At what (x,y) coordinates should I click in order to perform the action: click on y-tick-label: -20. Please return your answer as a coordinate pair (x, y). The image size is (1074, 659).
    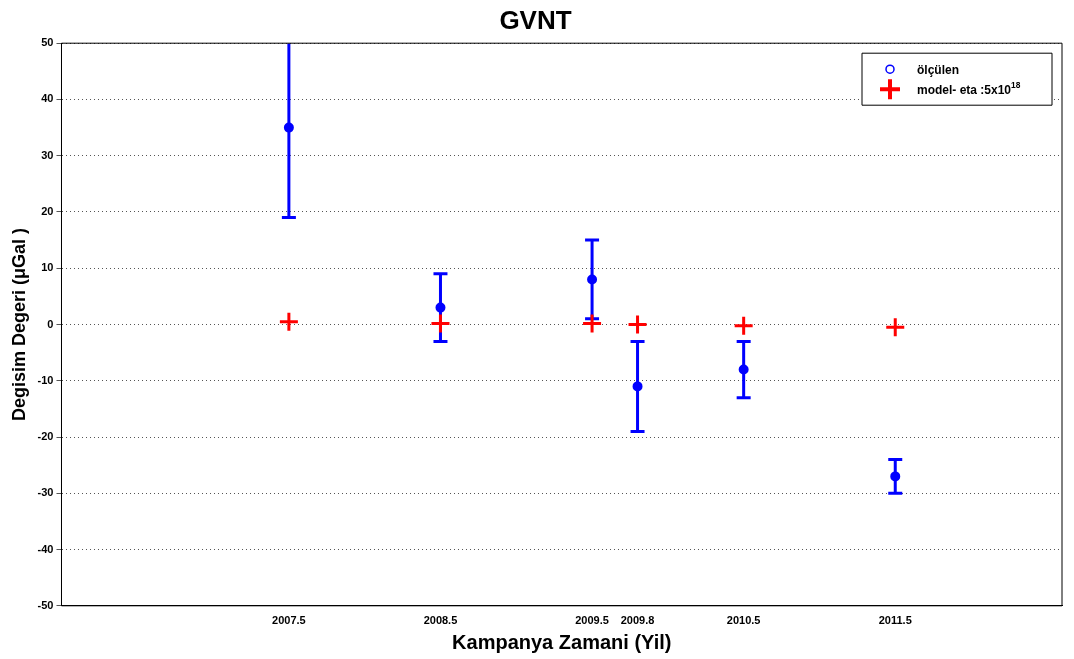
    Looking at the image, I should click on (45, 436).